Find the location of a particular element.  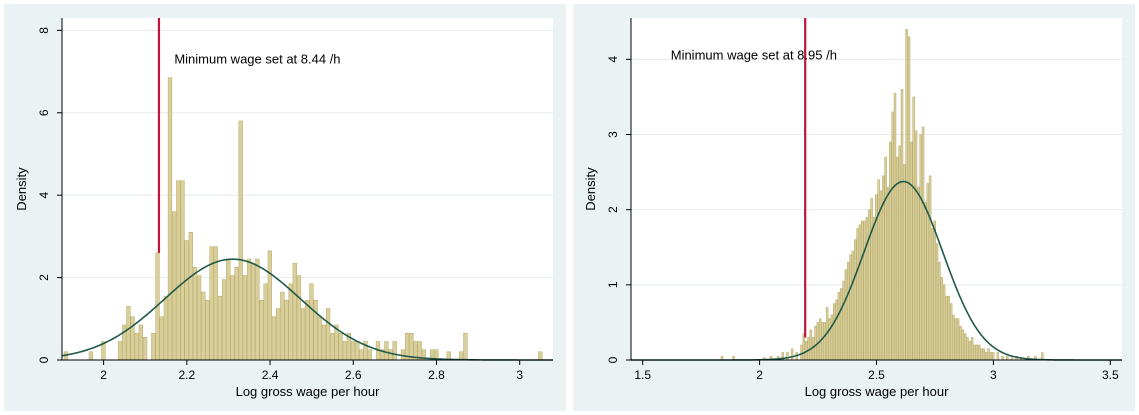

x-tick-label: 3 is located at coordinates (519, 375).